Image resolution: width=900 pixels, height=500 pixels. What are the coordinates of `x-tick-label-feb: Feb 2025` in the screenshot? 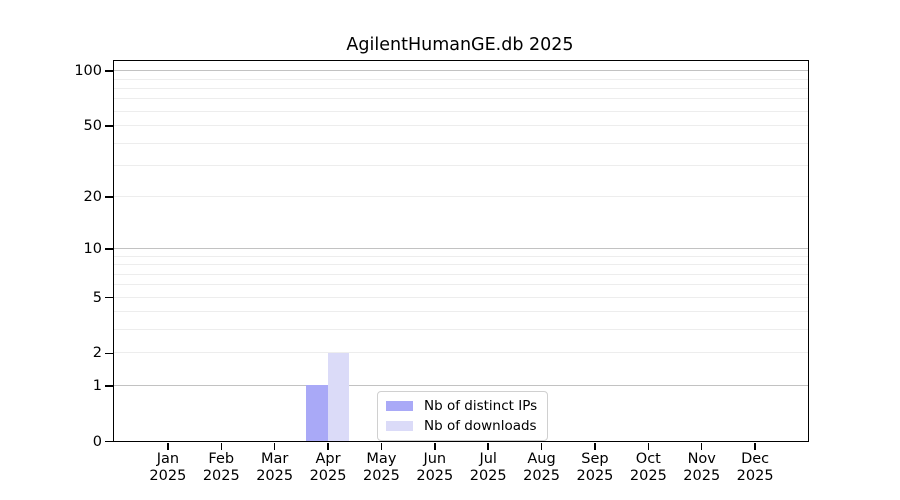 It's located at (221, 468).